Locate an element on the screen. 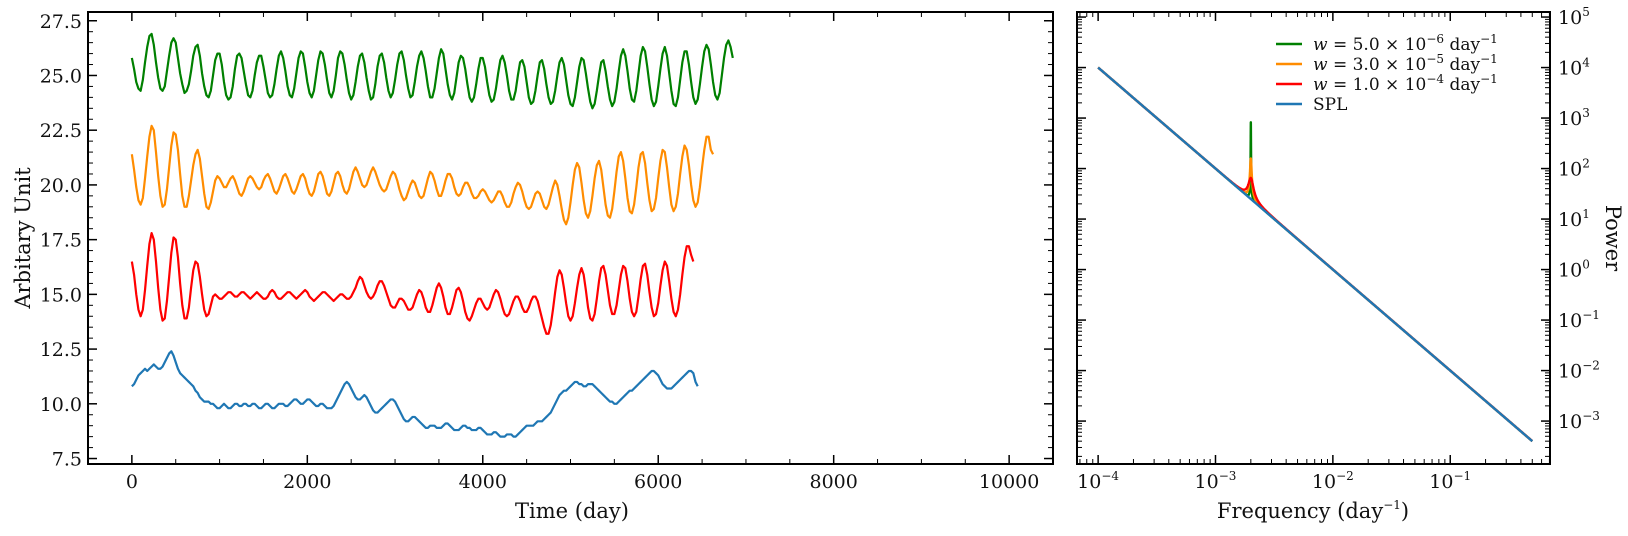 The image size is (1628, 536). power-spectrum-y-tick-label: 10⁰ is located at coordinates (1574, 270).